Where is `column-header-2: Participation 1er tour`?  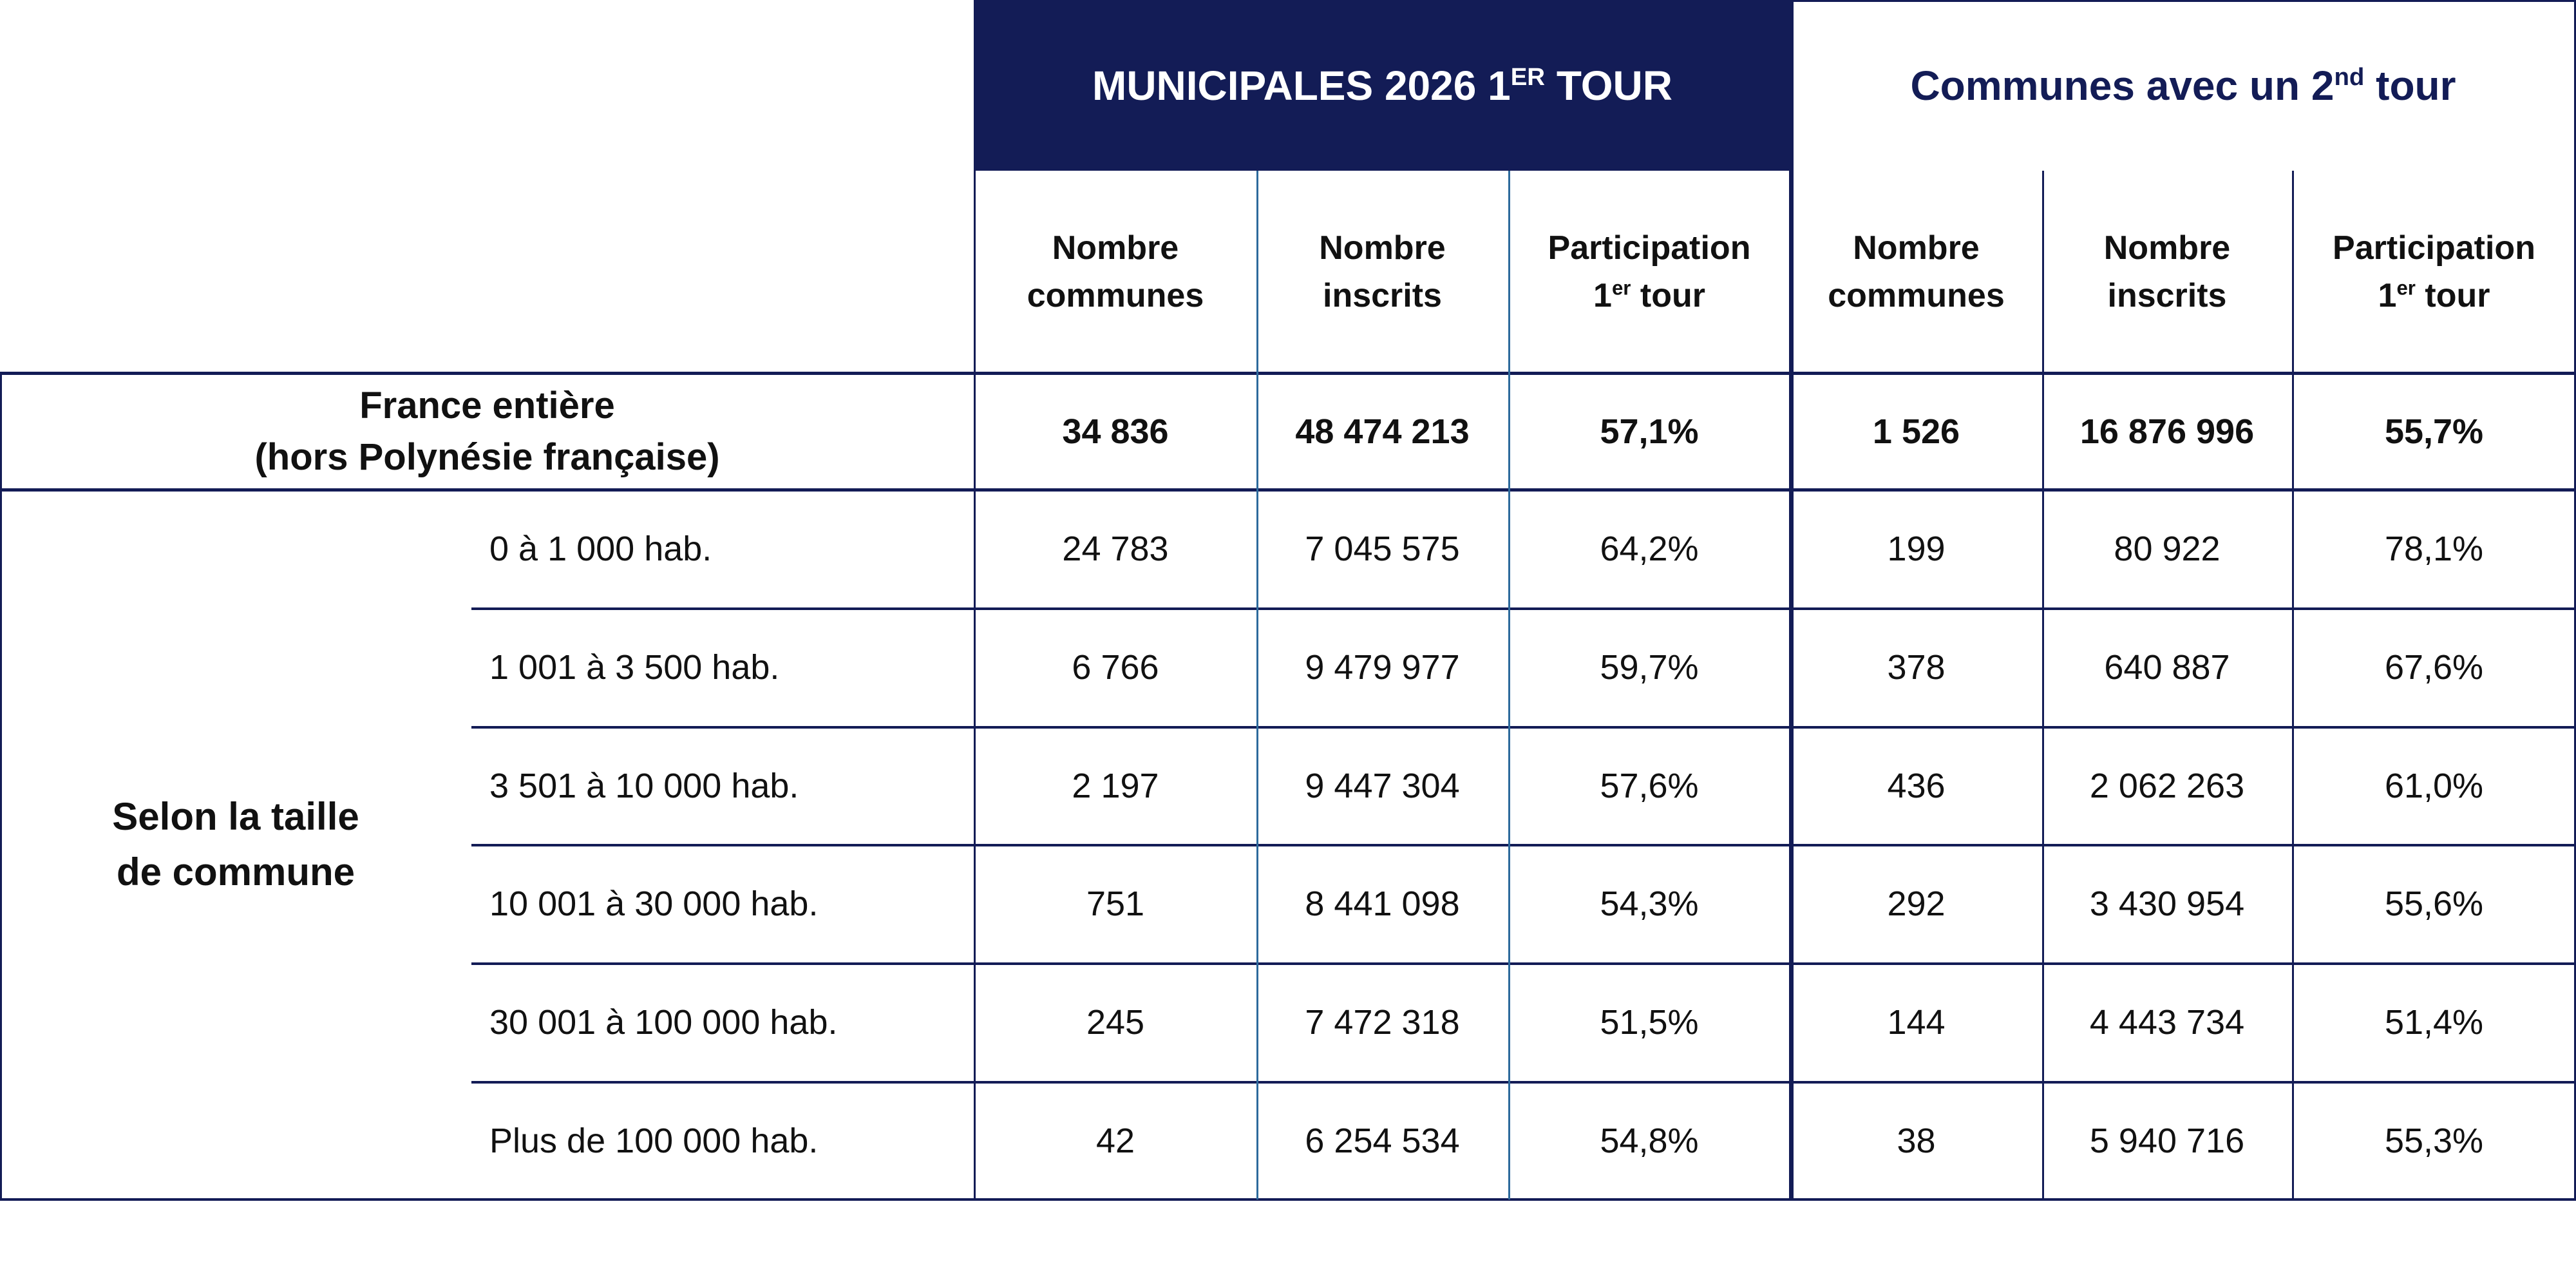 column-header-2: Participation 1er tour is located at coordinates (1649, 272).